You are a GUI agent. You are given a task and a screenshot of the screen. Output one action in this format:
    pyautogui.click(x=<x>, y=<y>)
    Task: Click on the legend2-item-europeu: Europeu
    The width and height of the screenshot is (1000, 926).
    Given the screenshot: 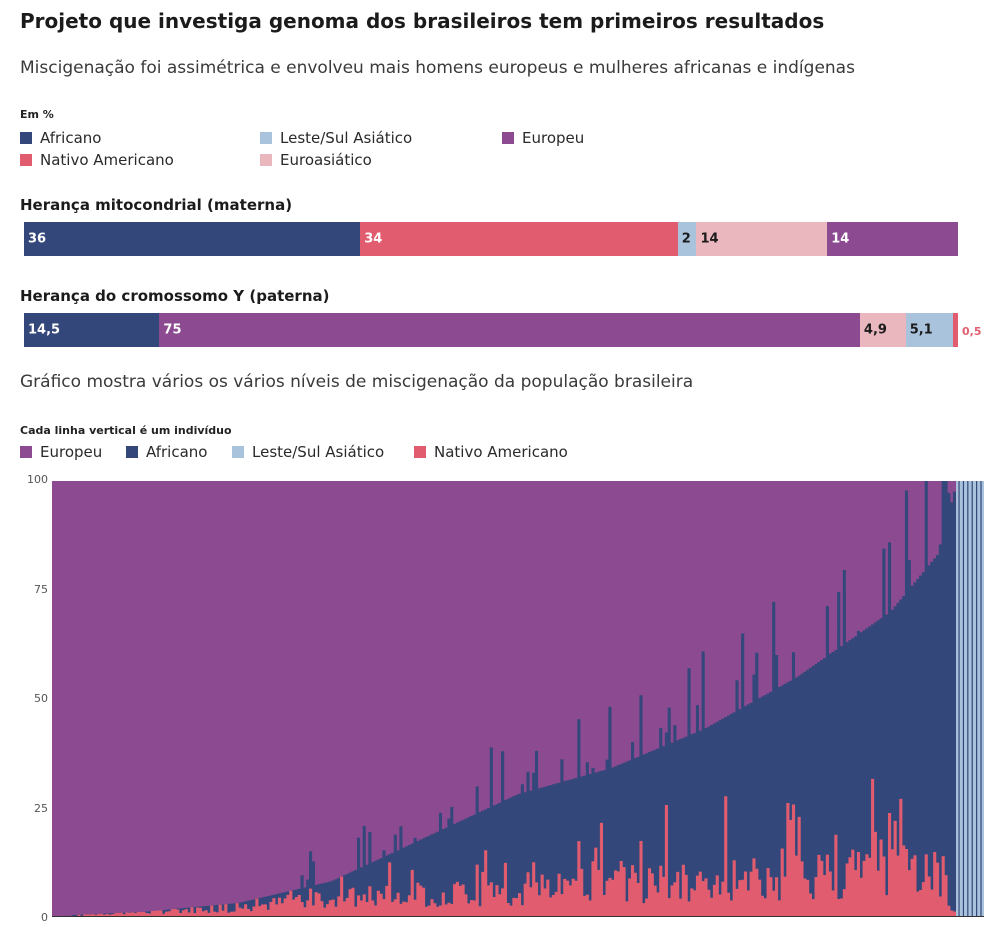 What is the action you would take?
    pyautogui.click(x=61, y=452)
    